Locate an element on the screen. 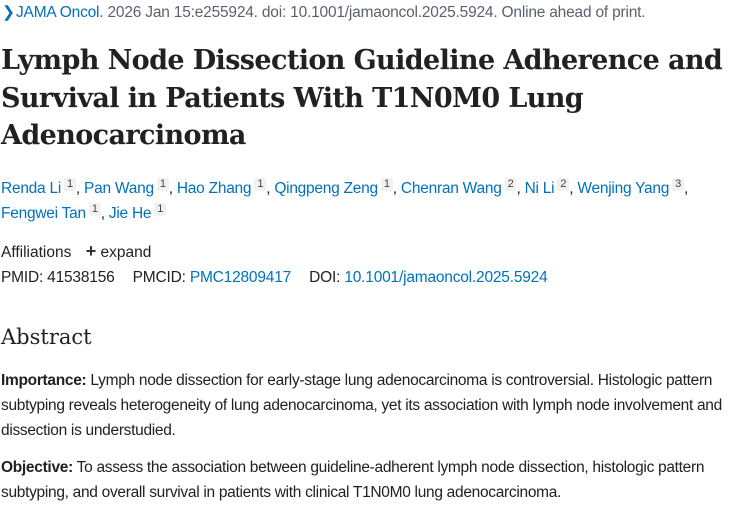 This screenshot has height=505, width=750. author-item: Renda Li 1, is located at coordinates (43, 187).